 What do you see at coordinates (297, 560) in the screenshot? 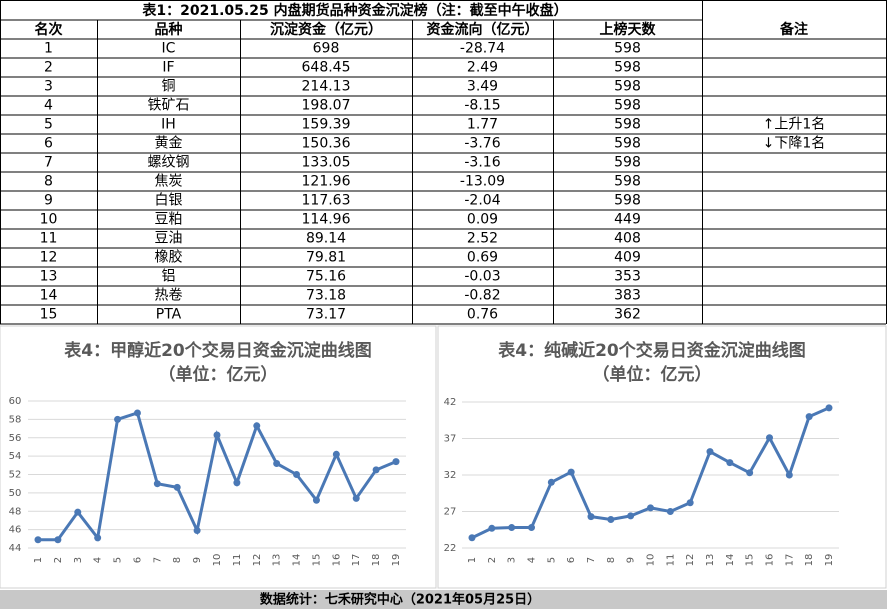
I see `x-tick-label: 14` at bounding box center [297, 560].